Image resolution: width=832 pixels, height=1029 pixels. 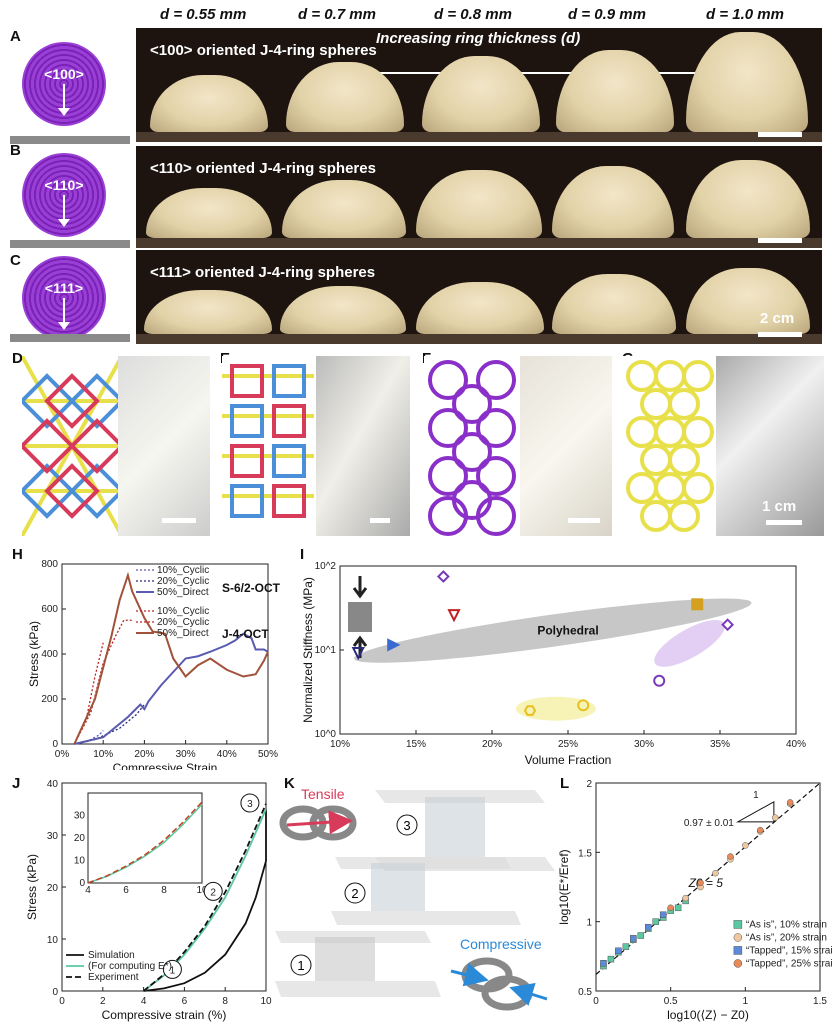 What do you see at coordinates (17, 554) in the screenshot?
I see `panel-h-label: H` at bounding box center [17, 554].